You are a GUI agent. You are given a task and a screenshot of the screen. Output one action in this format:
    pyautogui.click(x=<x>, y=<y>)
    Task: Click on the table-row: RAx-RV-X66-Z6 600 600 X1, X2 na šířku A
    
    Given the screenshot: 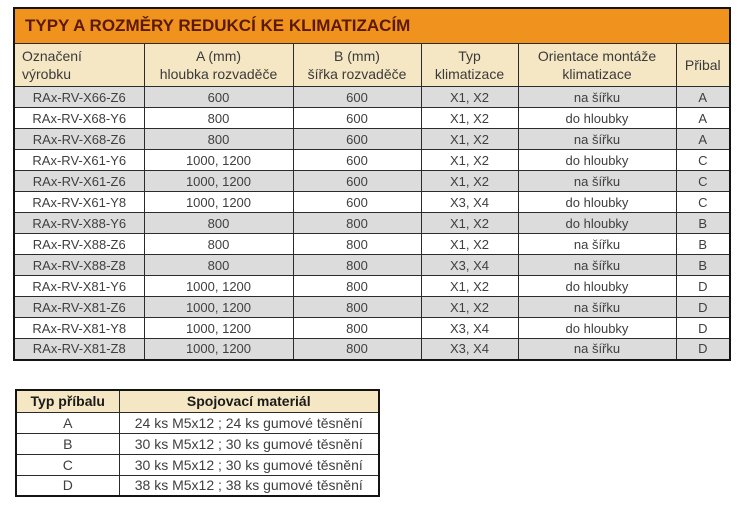 What is the action you would take?
    pyautogui.click(x=372, y=97)
    